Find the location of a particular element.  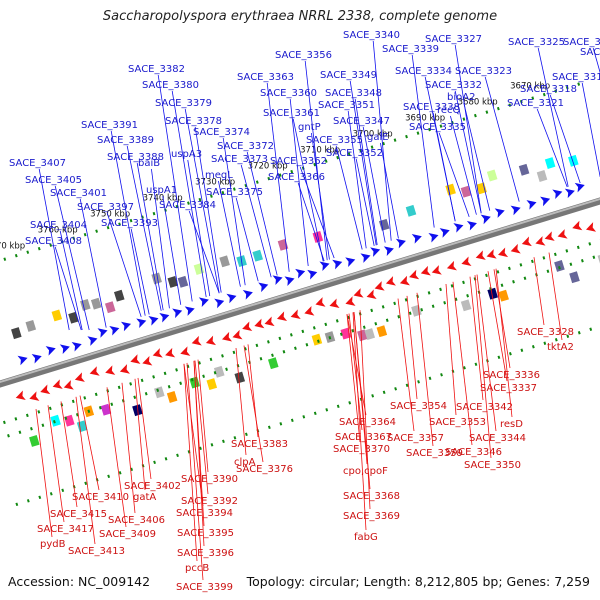

reverse-gene-label: SACE_3376 is located at coordinates (264, 469).